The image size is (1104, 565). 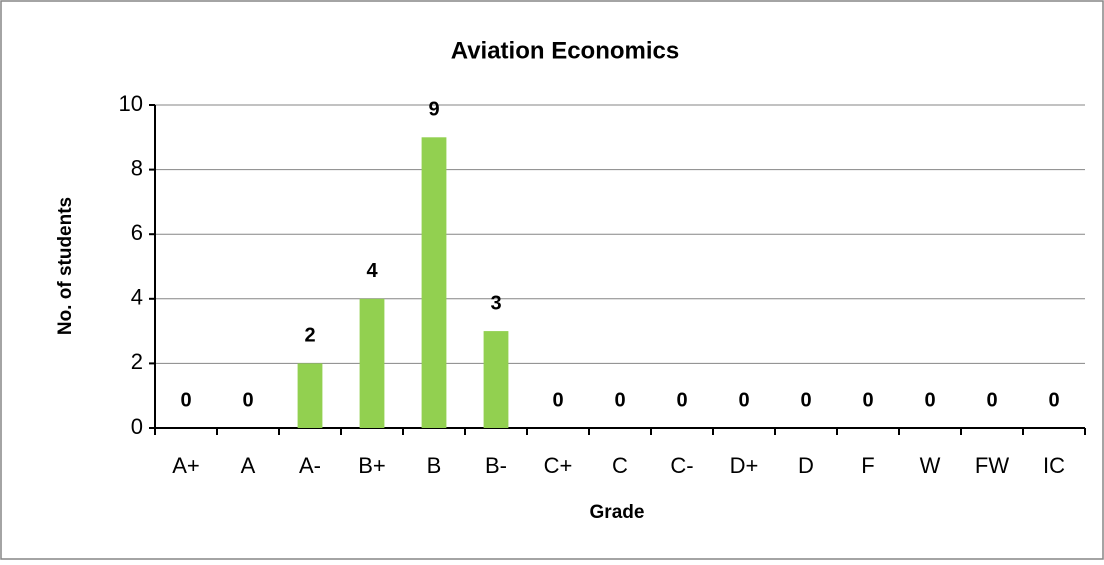 What do you see at coordinates (372, 465) in the screenshot?
I see `x-tick-label: B+` at bounding box center [372, 465].